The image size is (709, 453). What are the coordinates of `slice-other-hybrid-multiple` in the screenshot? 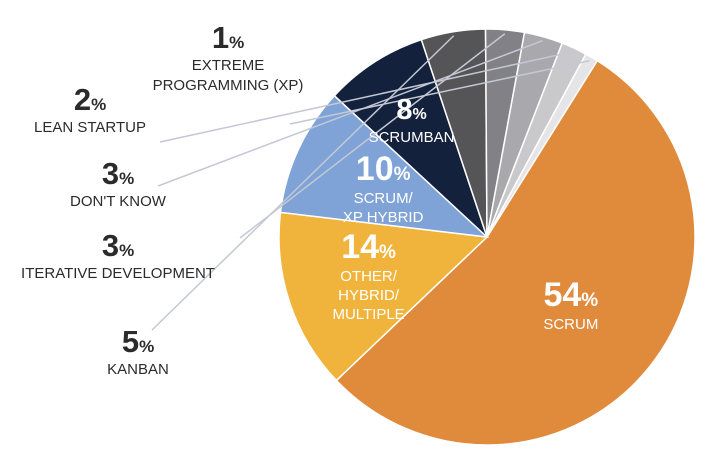 It's located at (383, 296).